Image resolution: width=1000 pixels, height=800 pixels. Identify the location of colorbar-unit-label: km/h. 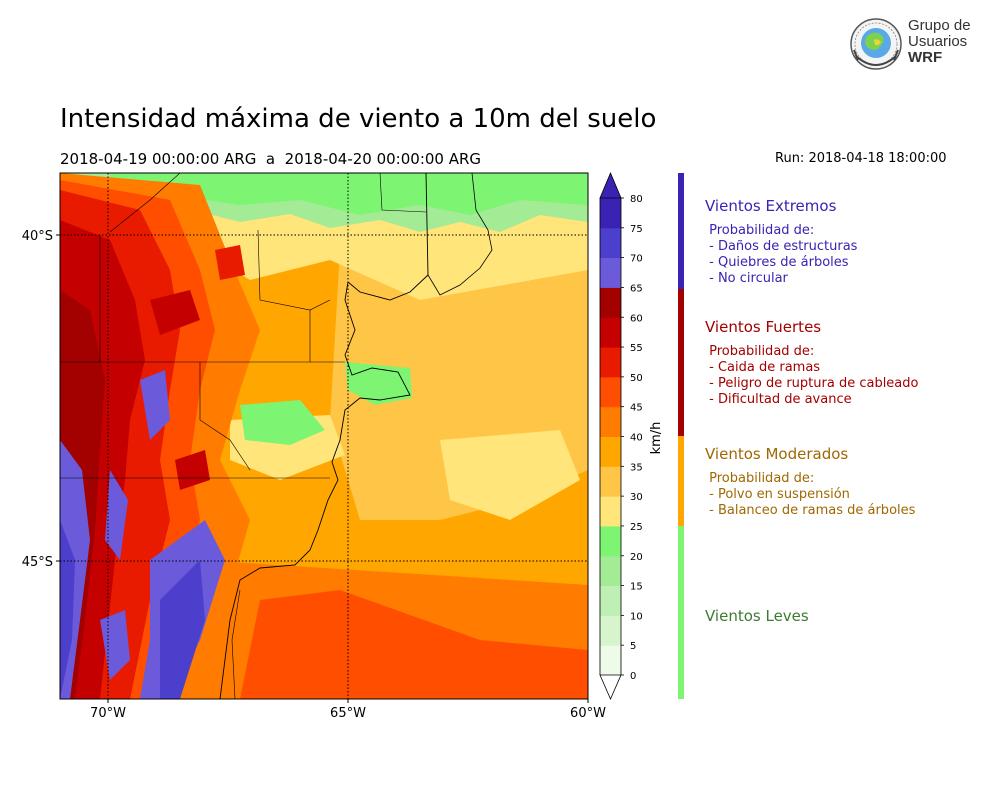
(656, 438).